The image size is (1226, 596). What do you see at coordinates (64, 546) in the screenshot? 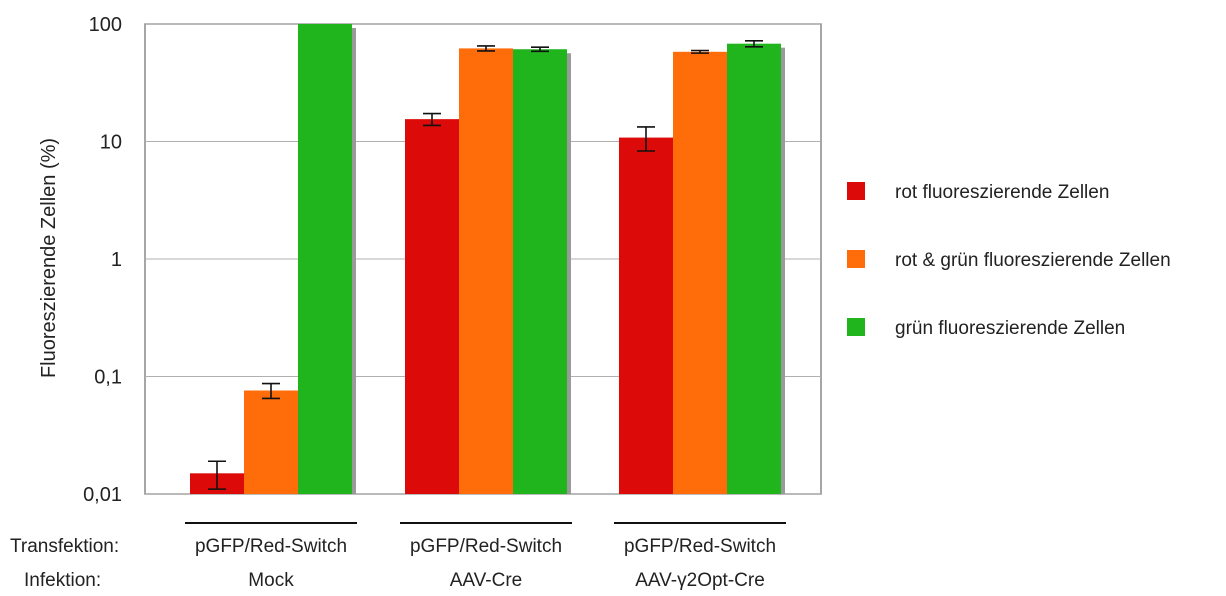
I see `row-label-transfection: Transfektion:` at bounding box center [64, 546].